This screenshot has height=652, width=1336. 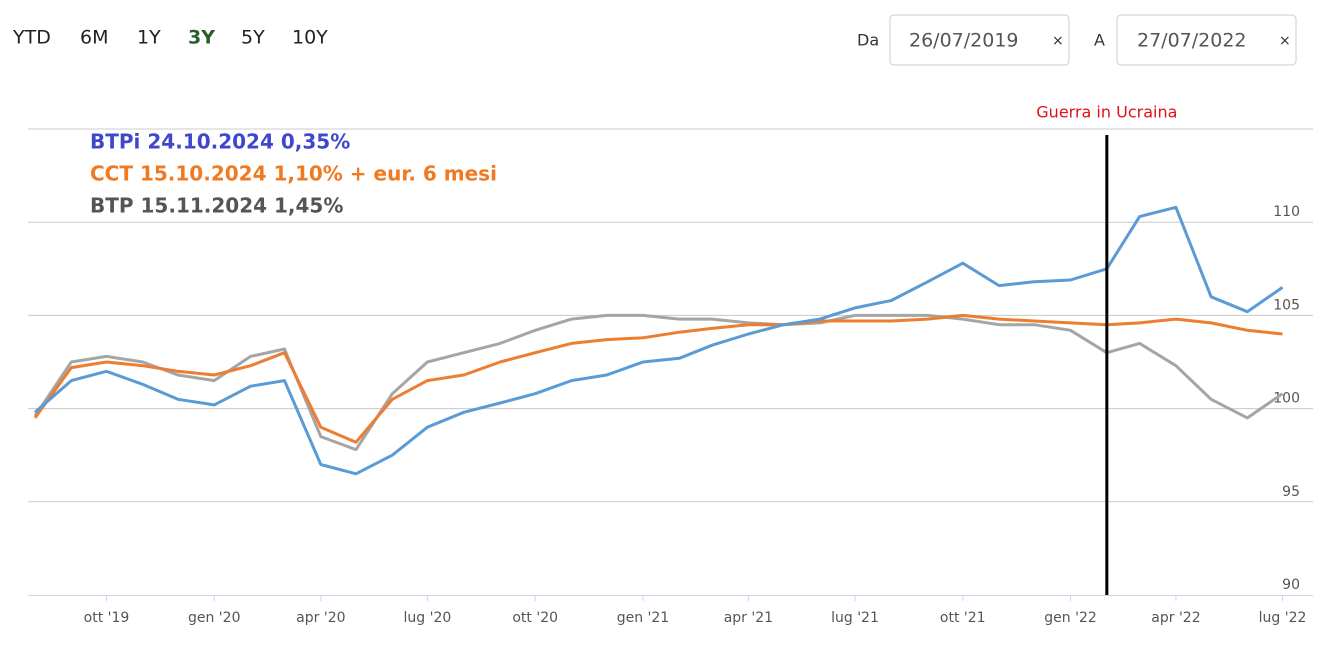 What do you see at coordinates (293, 174) in the screenshot?
I see `legend-label: CCT 15.10.2024 1,10% + eur. 6 mesi` at bounding box center [293, 174].